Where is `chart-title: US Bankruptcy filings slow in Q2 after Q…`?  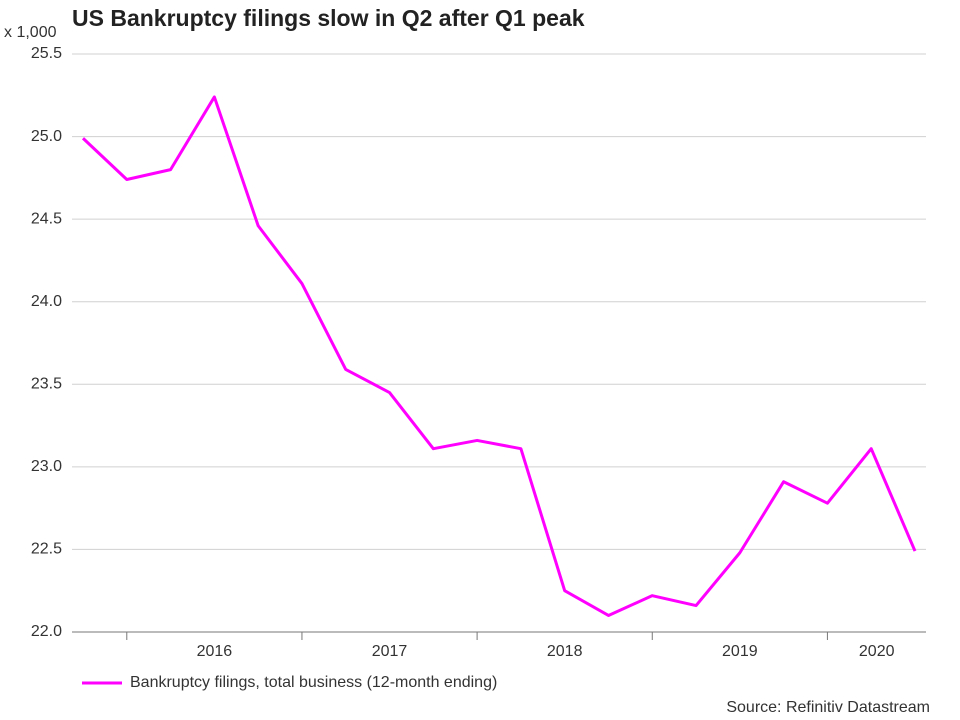 chart-title: US Bankruptcy filings slow in Q2 after Q… is located at coordinates (328, 18).